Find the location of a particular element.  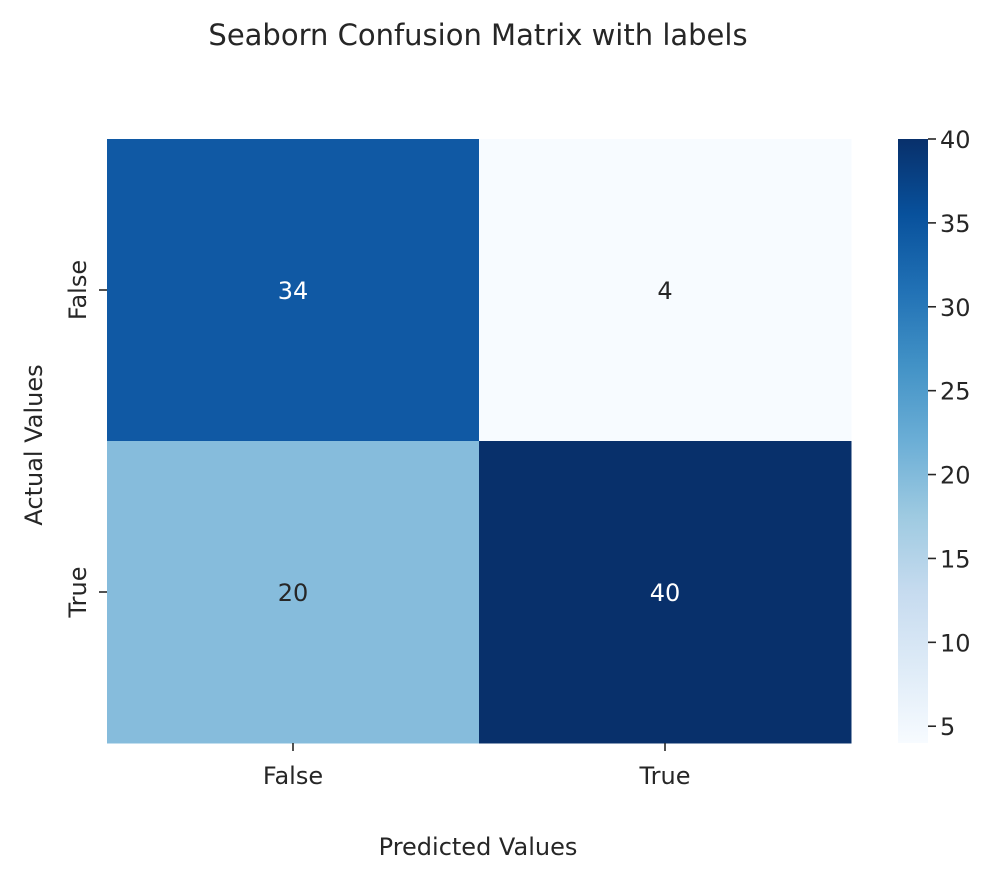

colorbar-tick-label-3: 20 is located at coordinates (955, 476).